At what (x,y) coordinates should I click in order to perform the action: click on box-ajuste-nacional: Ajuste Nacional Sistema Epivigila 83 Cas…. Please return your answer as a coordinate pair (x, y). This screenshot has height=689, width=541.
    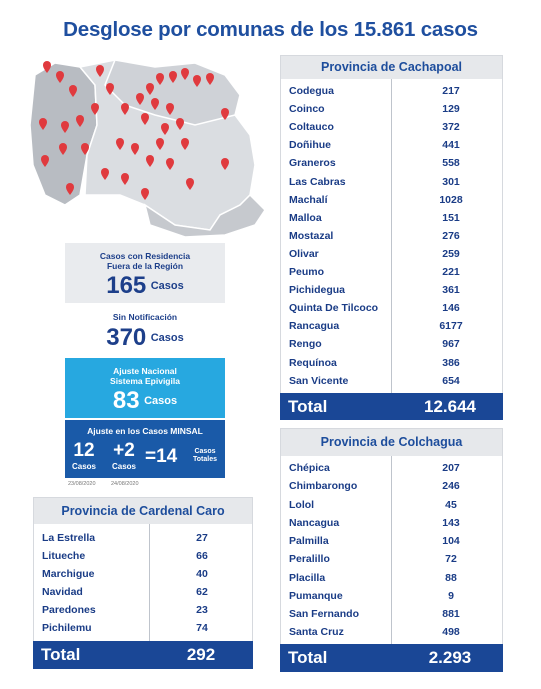
    Looking at the image, I should click on (145, 388).